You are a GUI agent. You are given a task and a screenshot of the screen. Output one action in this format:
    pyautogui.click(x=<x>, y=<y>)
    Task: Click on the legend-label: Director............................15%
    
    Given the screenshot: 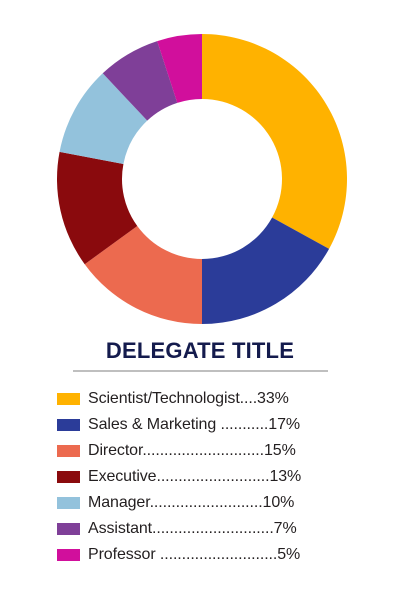 What is the action you would take?
    pyautogui.click(x=192, y=450)
    